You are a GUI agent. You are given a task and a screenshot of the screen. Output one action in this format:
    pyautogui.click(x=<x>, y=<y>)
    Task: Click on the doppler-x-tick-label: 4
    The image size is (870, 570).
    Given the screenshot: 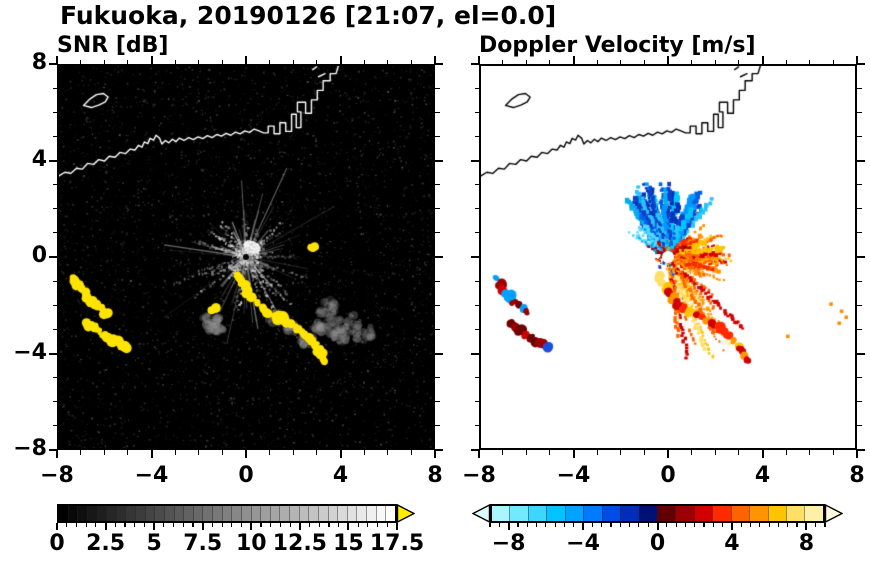 What is the action you would take?
    pyautogui.click(x=762, y=475)
    